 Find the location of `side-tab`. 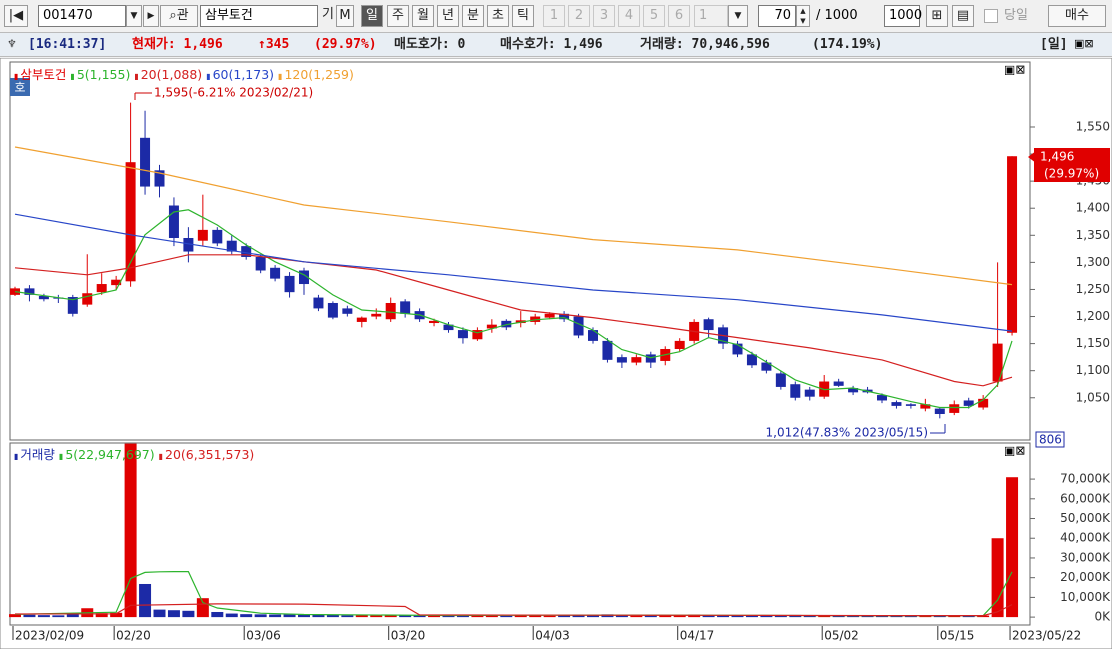

side-tab is located at coordinates (20, 87).